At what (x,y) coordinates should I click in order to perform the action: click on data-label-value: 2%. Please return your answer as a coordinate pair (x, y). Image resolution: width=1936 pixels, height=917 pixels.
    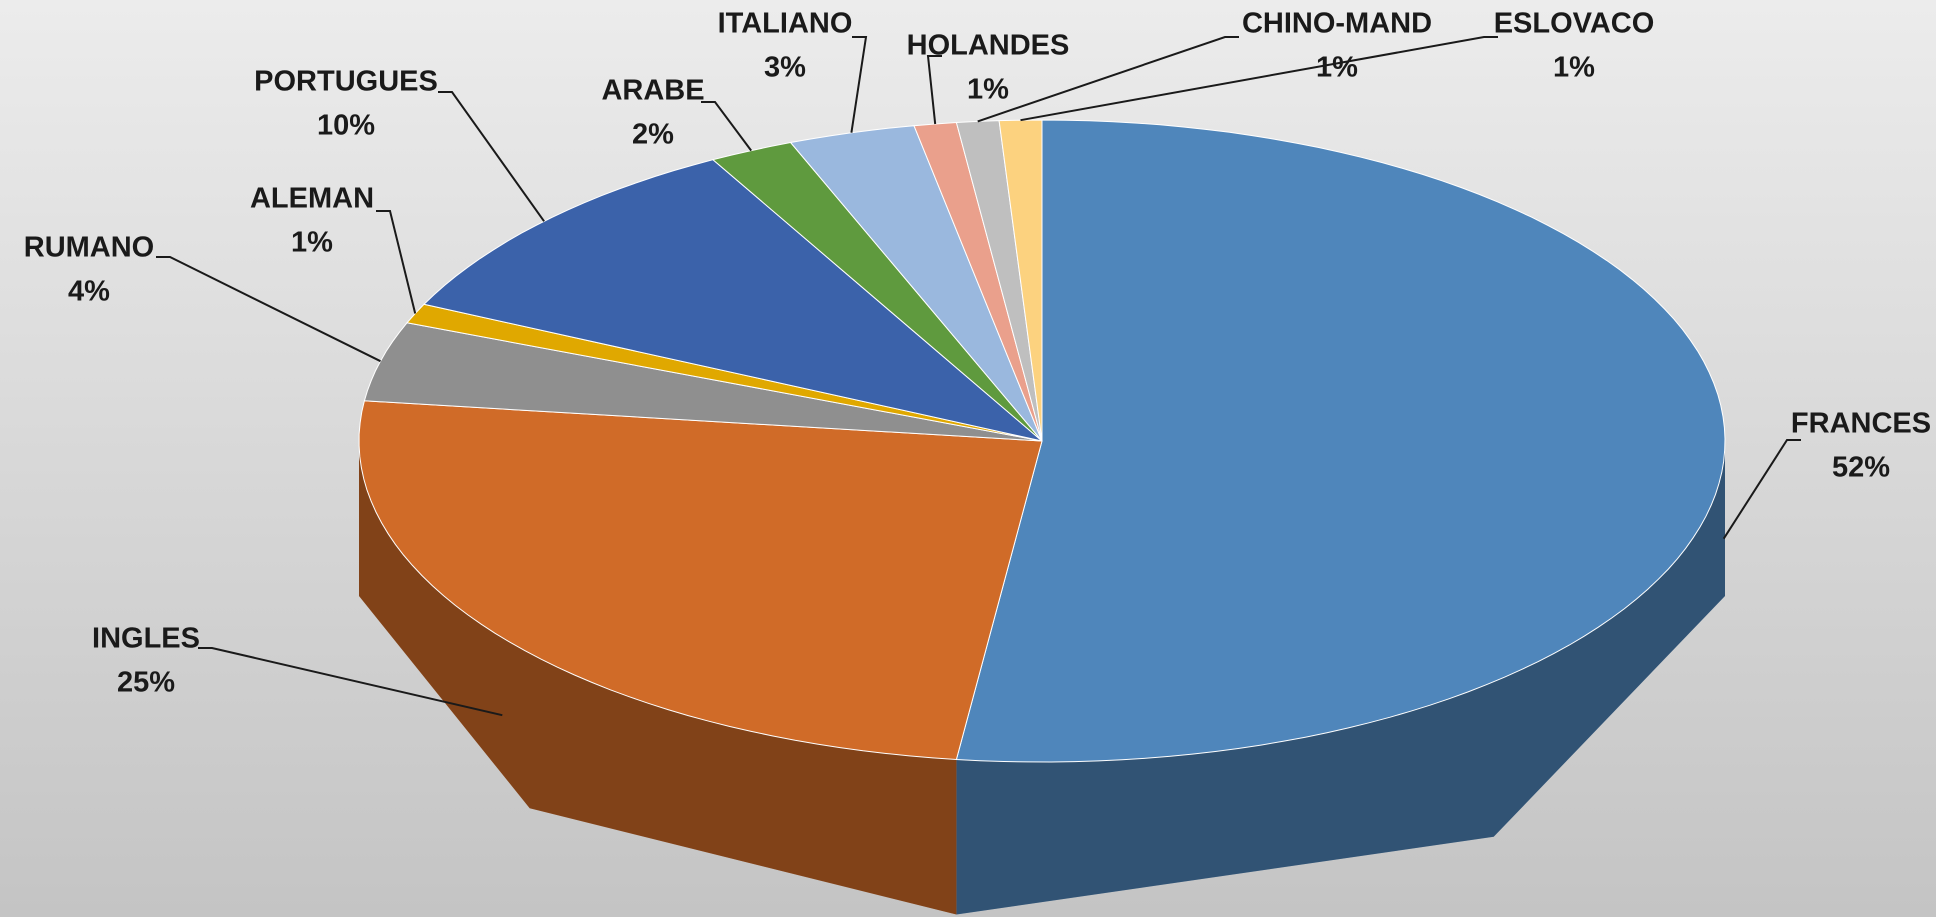
    Looking at the image, I should click on (653, 135).